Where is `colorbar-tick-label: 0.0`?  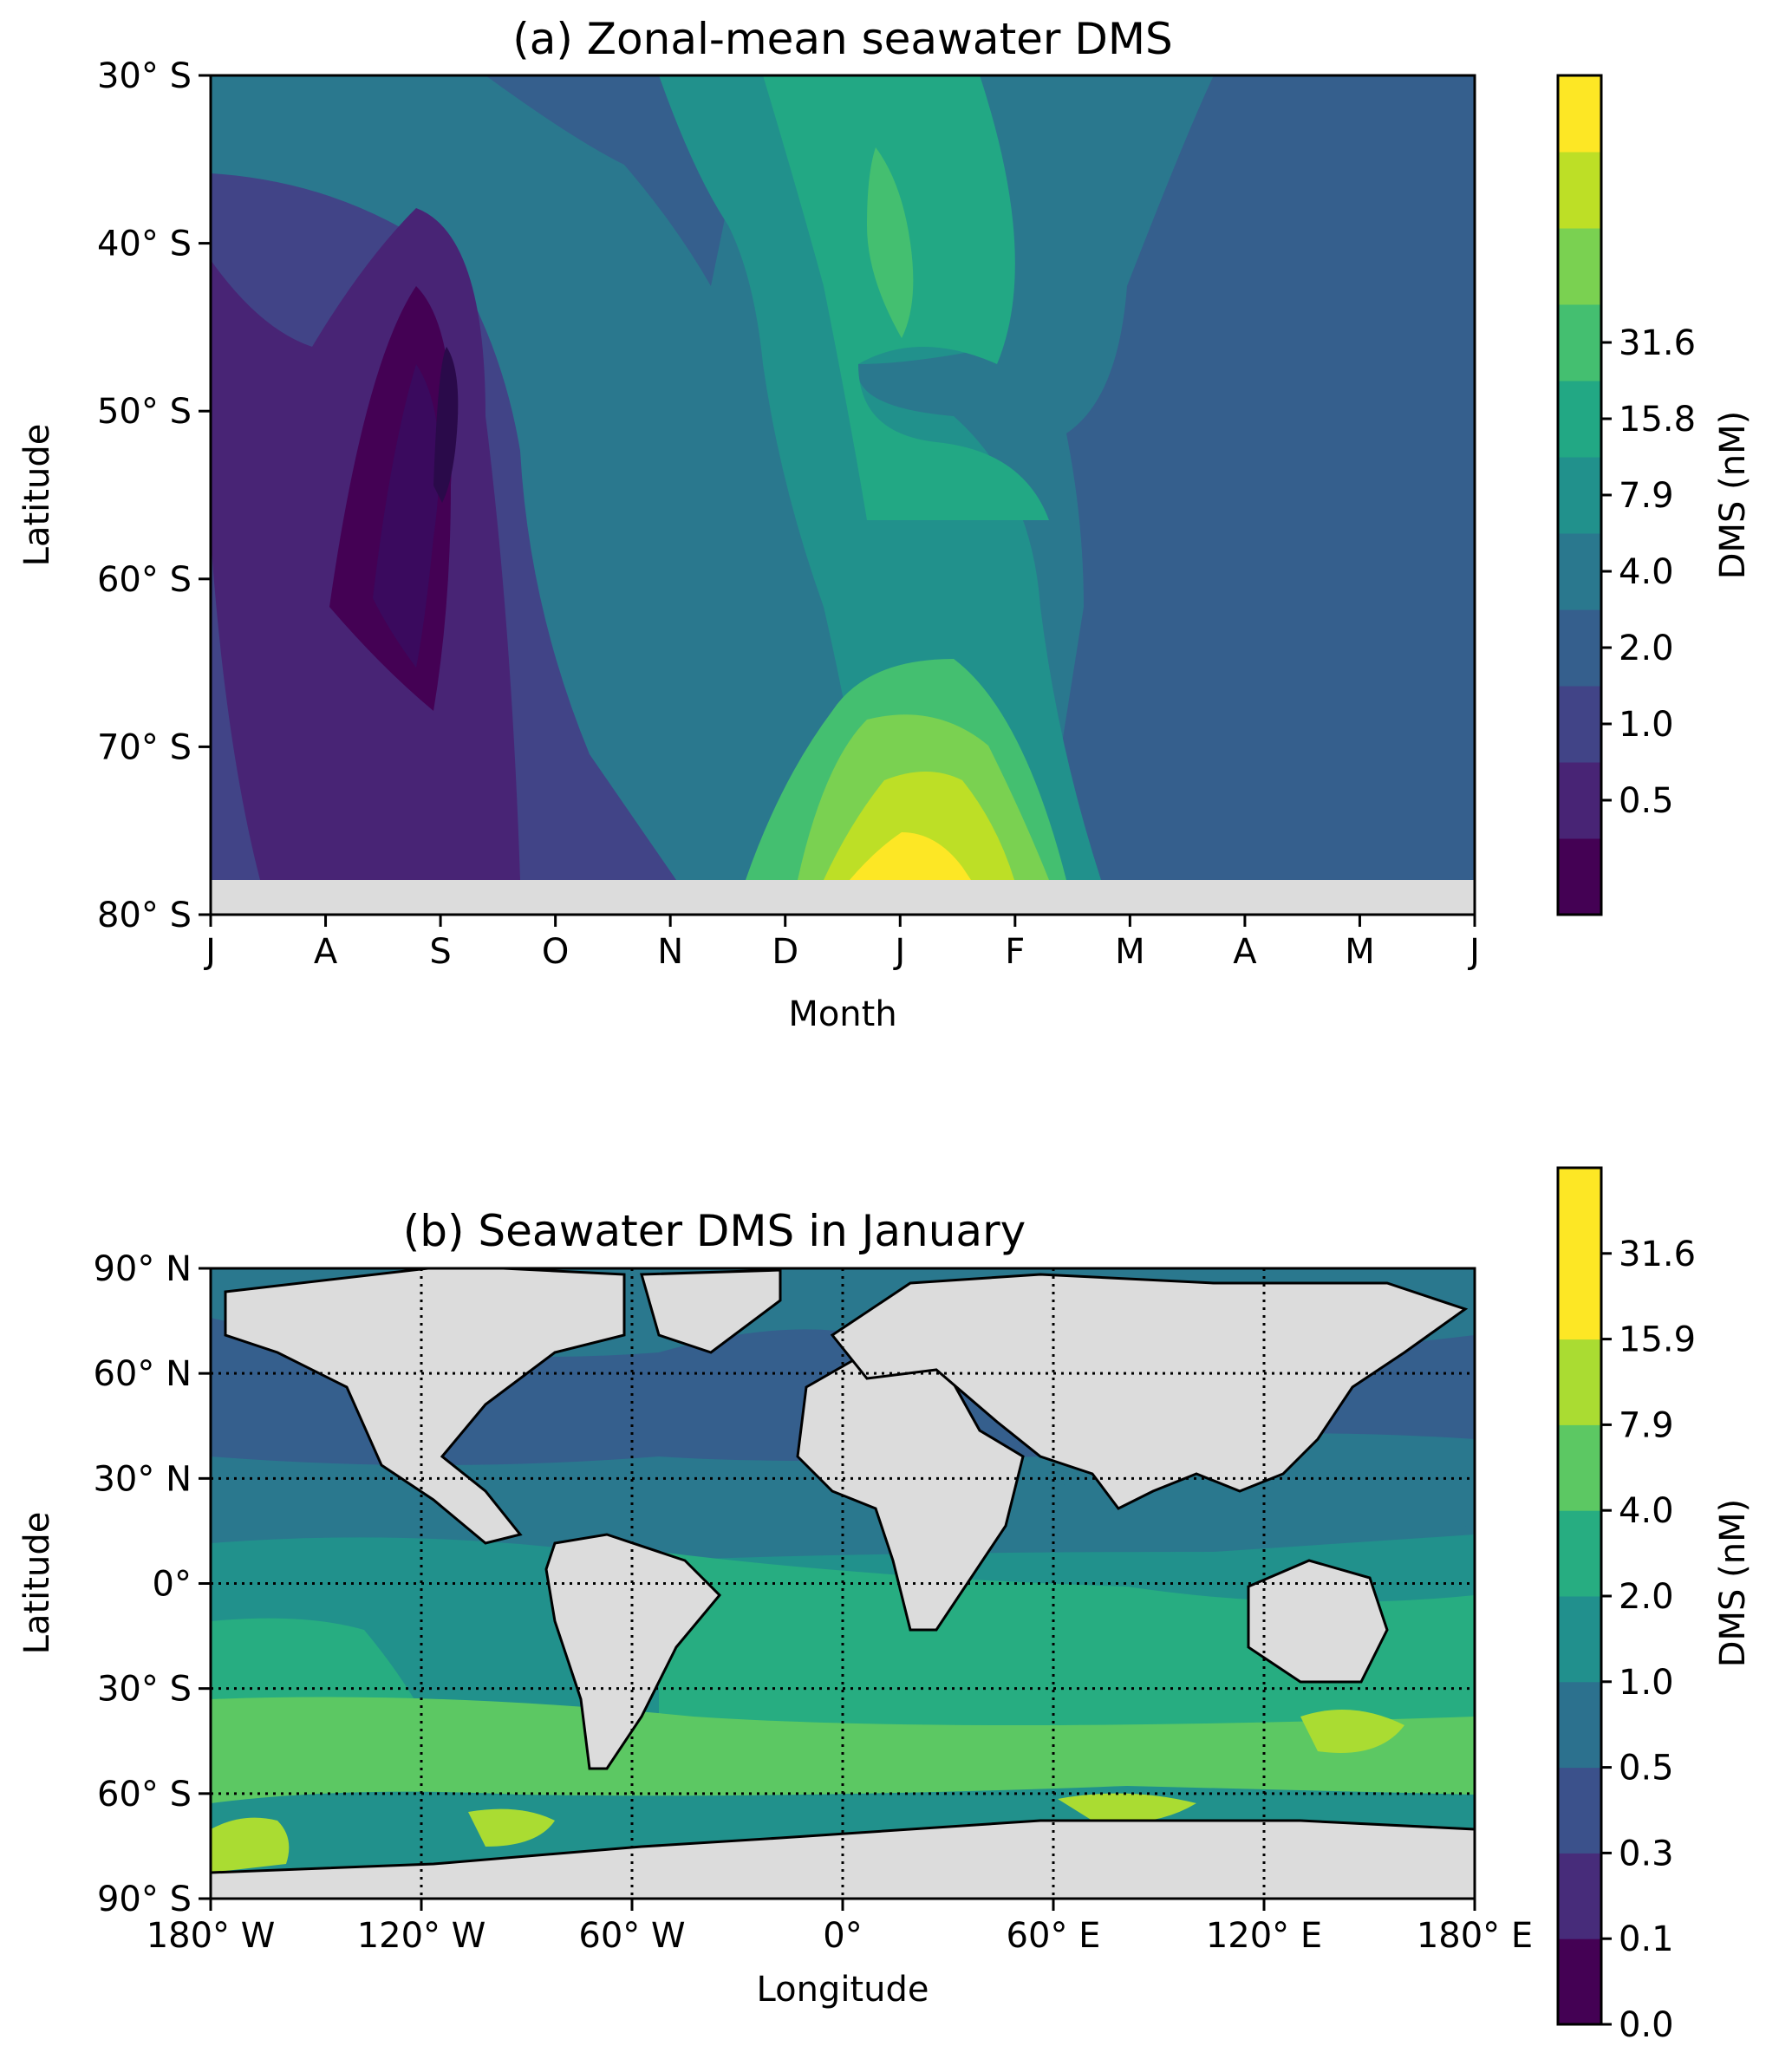
colorbar-tick-label: 0.0 is located at coordinates (1646, 2025).